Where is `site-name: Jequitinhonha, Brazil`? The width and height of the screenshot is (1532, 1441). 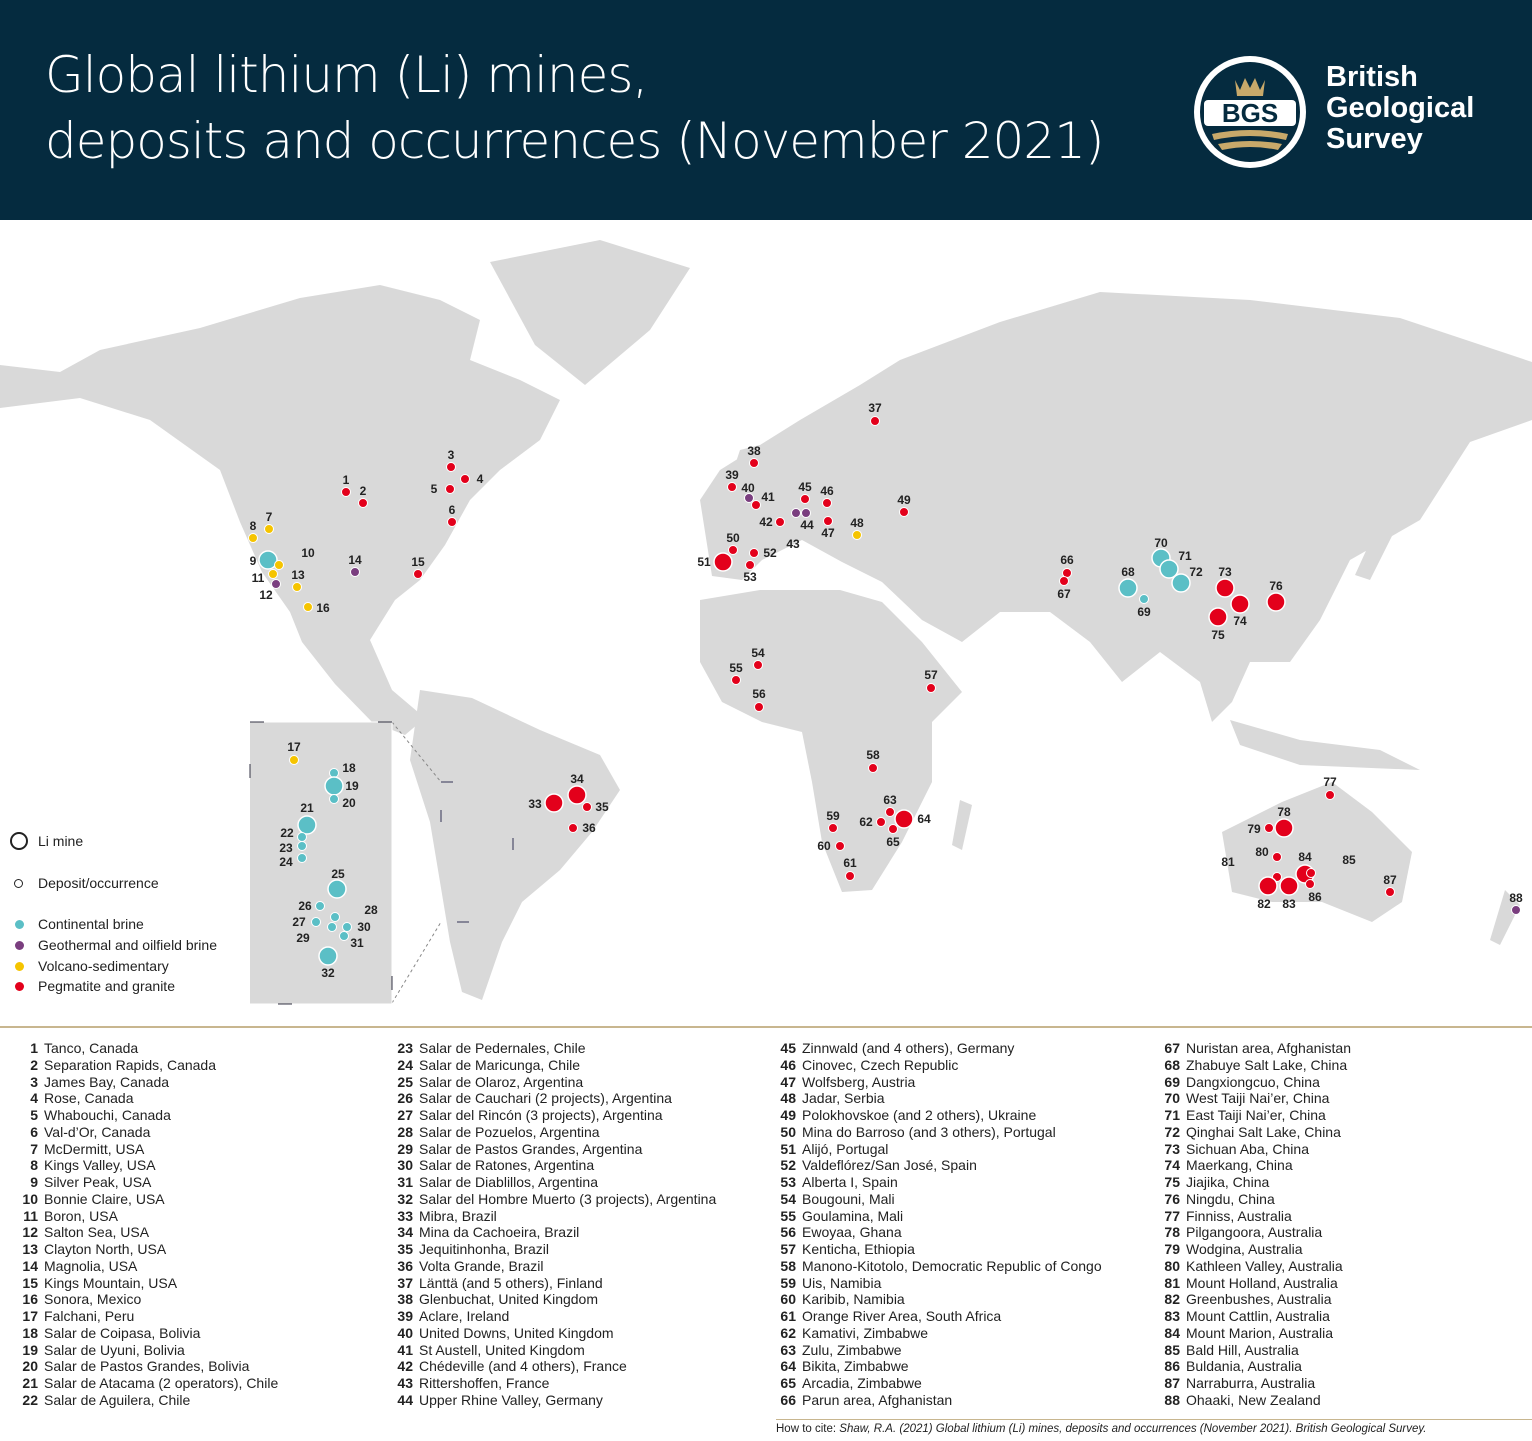 site-name: Jequitinhonha, Brazil is located at coordinates (484, 1249).